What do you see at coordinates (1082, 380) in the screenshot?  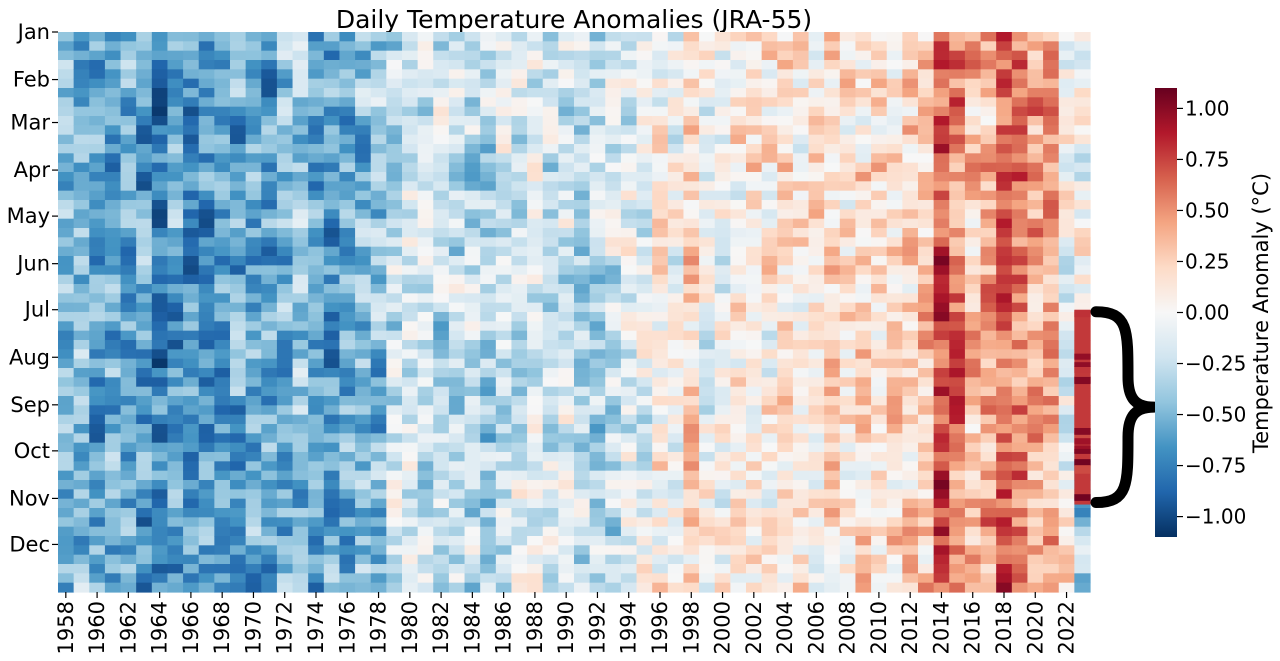 I see `highlight-streak` at bounding box center [1082, 380].